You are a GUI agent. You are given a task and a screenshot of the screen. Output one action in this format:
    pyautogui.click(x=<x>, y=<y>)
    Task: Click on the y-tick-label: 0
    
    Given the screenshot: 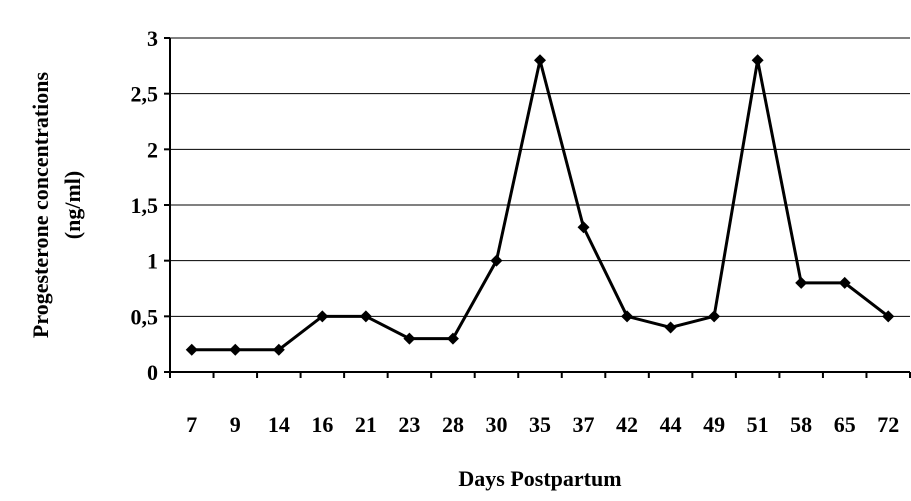 What is the action you would take?
    pyautogui.click(x=152, y=372)
    